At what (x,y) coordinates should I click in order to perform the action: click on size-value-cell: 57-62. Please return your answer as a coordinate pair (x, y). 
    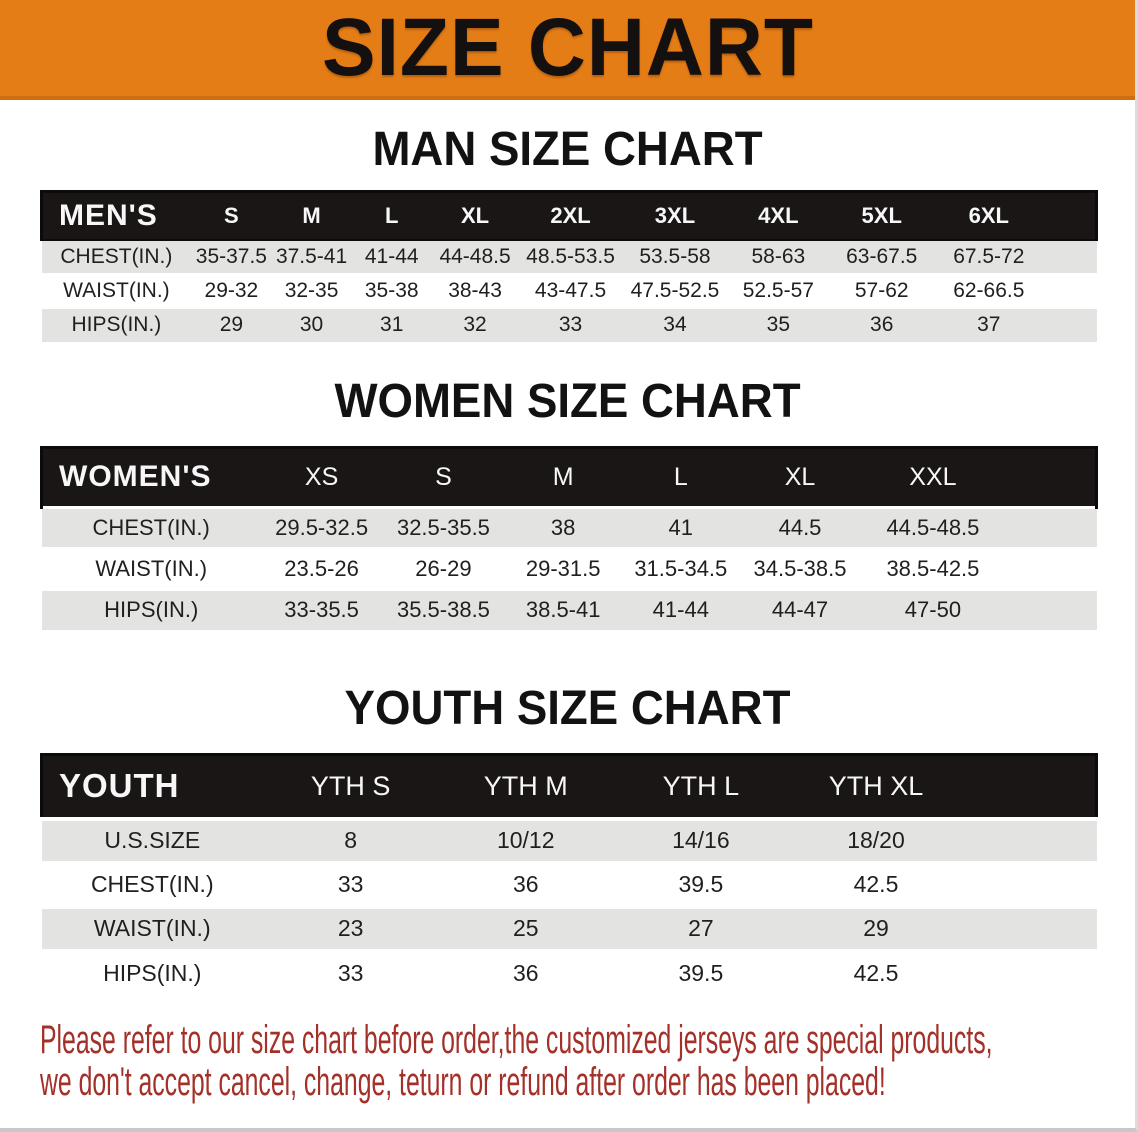
    Looking at the image, I should click on (881, 290).